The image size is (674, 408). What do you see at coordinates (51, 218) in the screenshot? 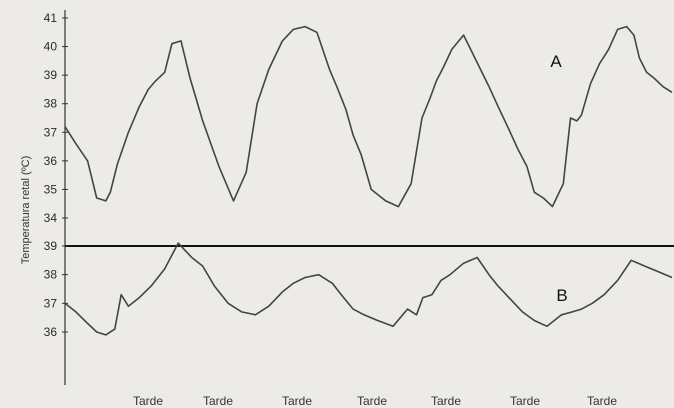
I see `y-tick-label-a-0: 34` at bounding box center [51, 218].